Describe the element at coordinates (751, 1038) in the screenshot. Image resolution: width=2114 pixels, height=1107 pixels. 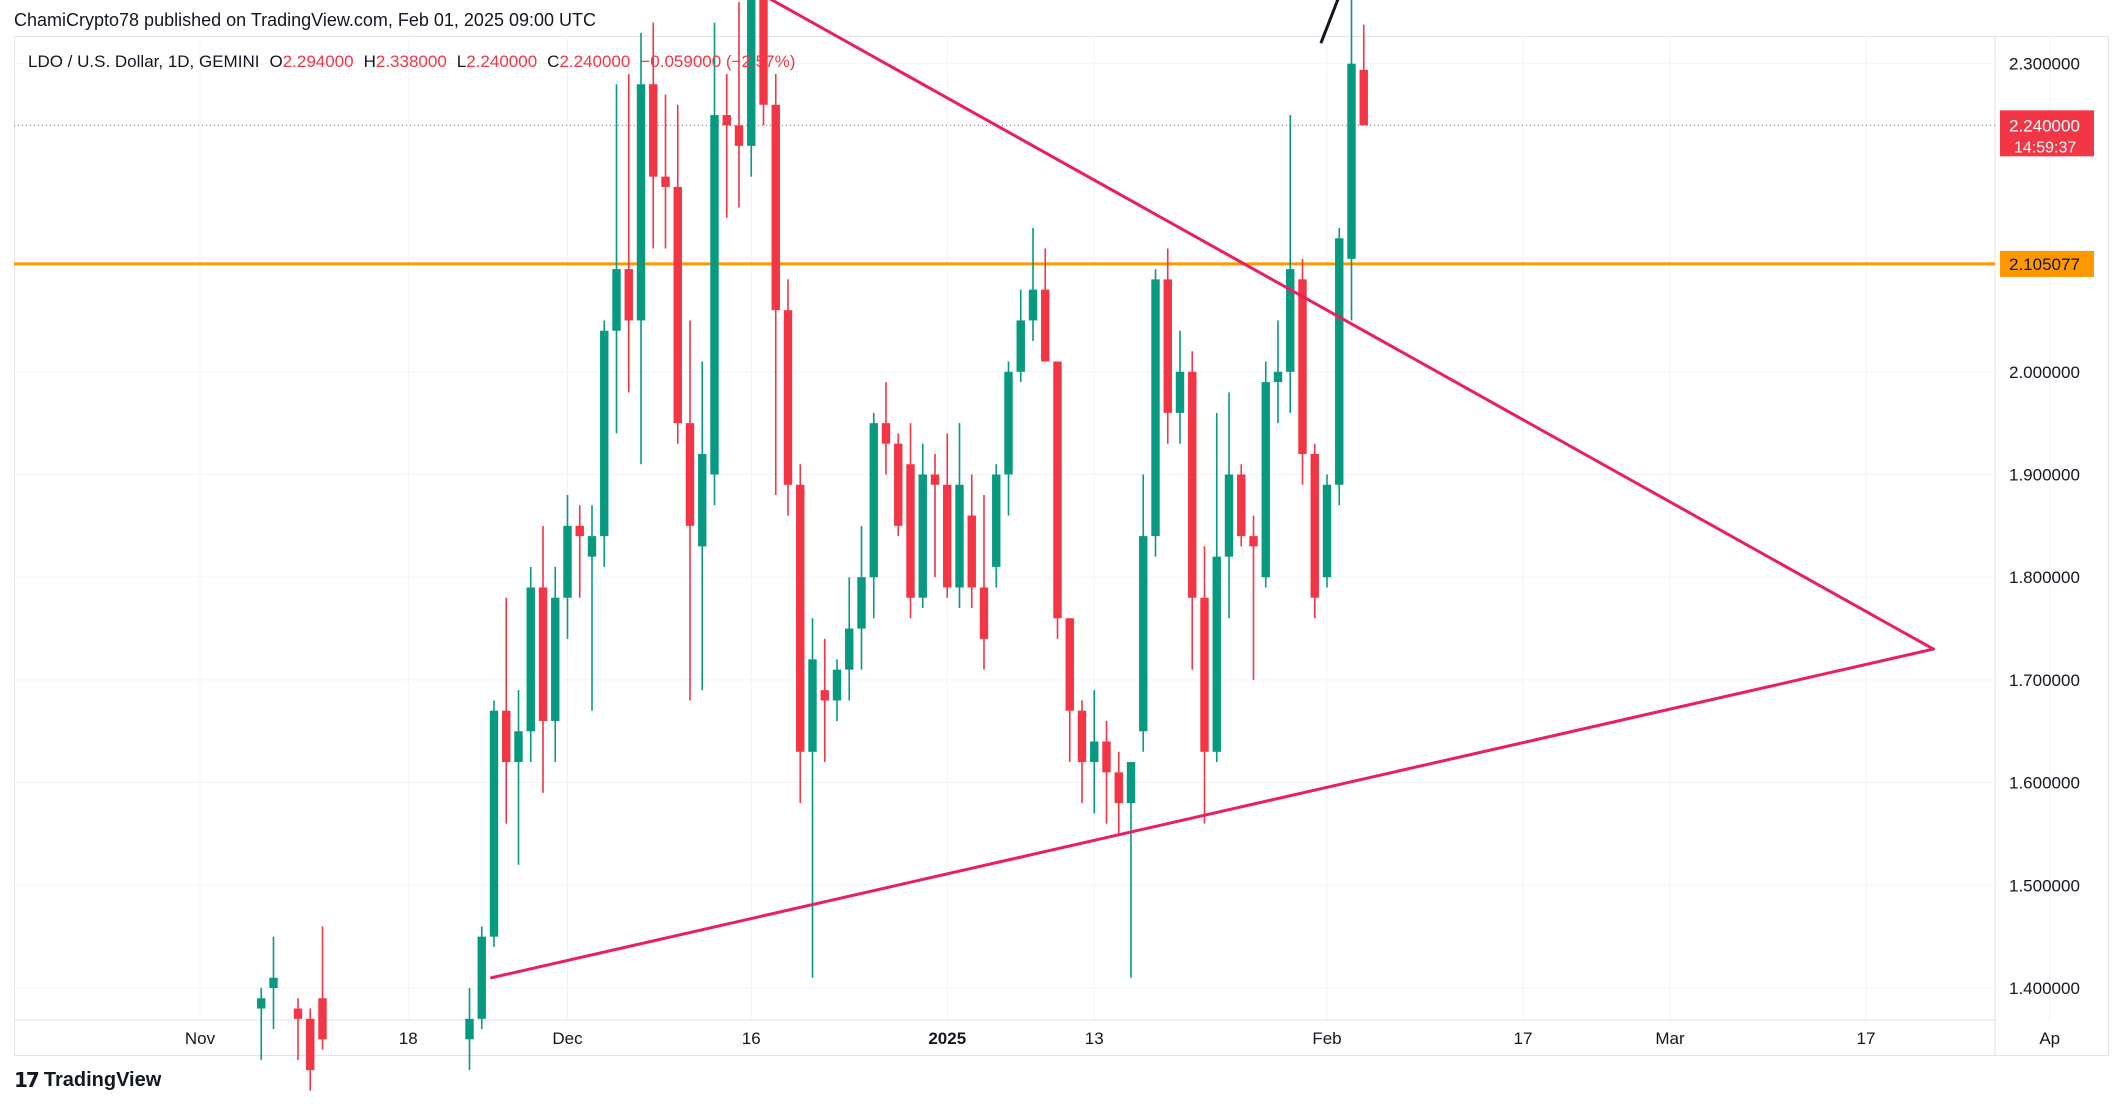
I see `time-tick-label: 16` at that location.